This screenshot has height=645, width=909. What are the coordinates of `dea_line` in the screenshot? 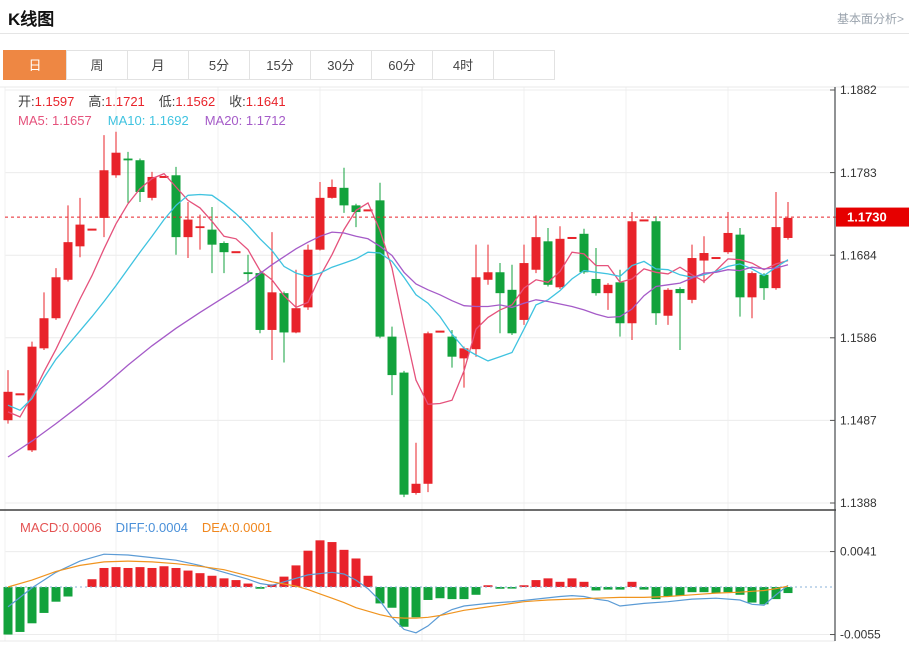 It's located at (398, 589).